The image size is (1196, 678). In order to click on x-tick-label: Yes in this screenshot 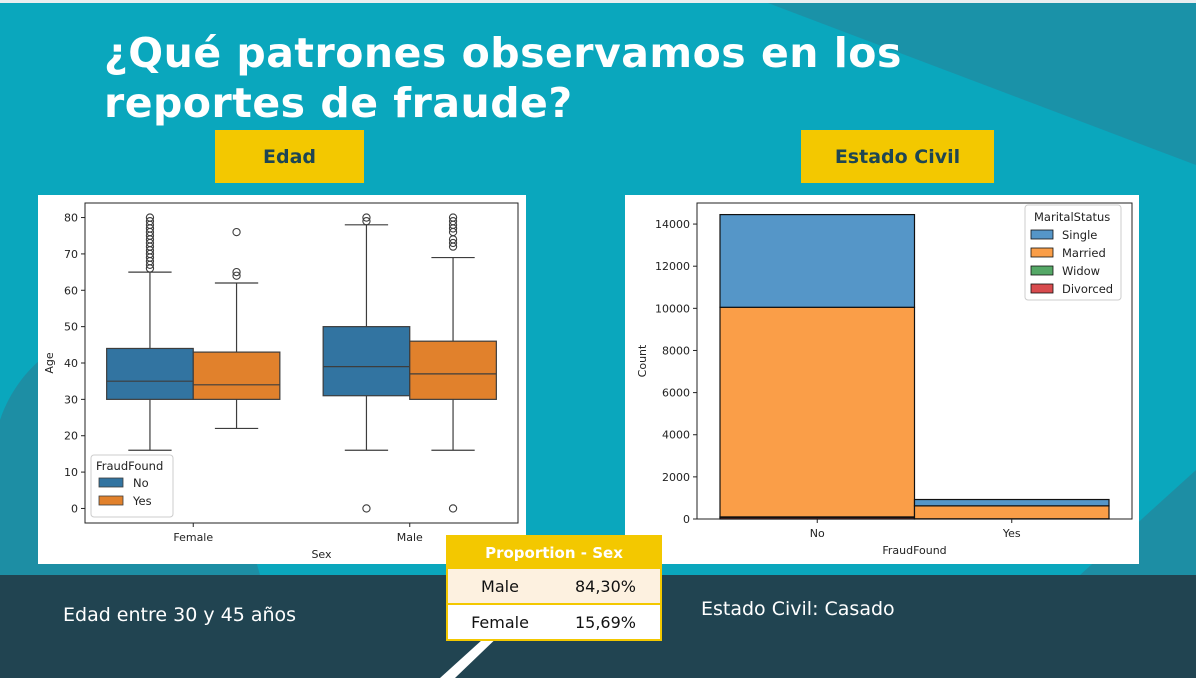, I will do `click(1011, 533)`.